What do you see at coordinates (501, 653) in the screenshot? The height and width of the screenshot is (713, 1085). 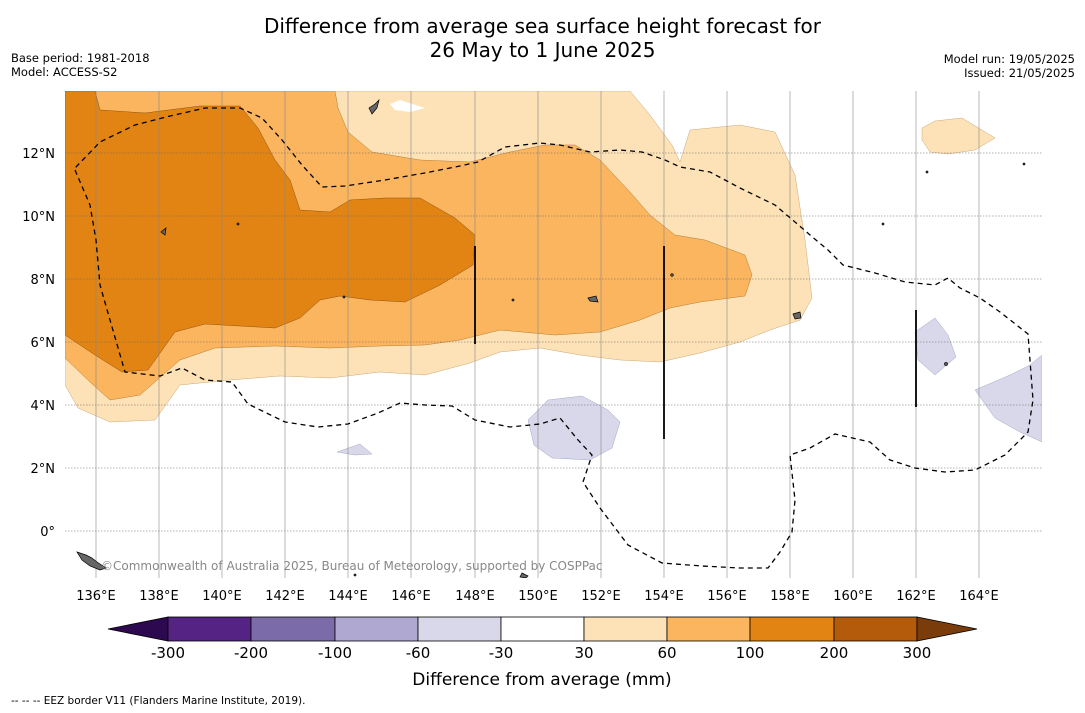 I see `colorbar-tick: -30` at bounding box center [501, 653].